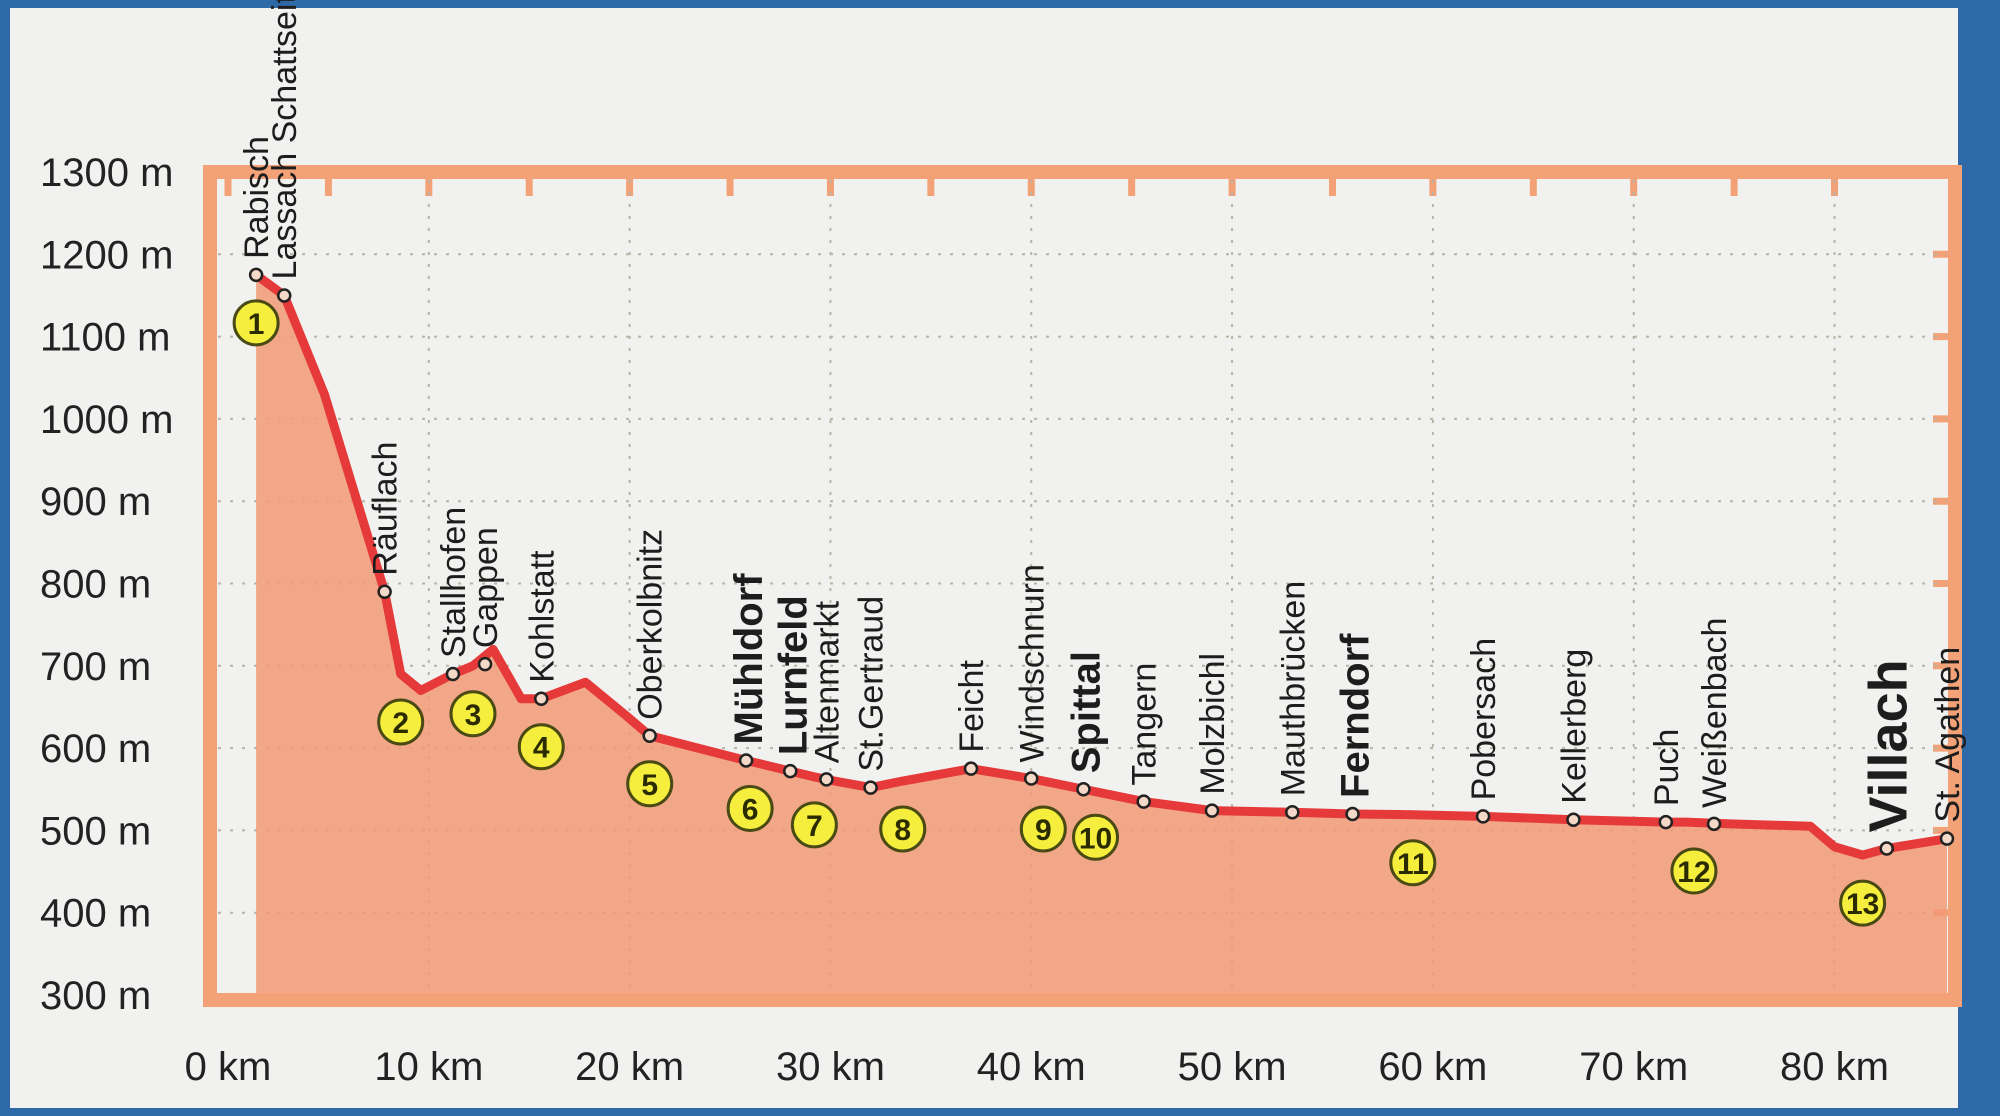  What do you see at coordinates (1948, 735) in the screenshot?
I see `place-label: St. Agathen` at bounding box center [1948, 735].